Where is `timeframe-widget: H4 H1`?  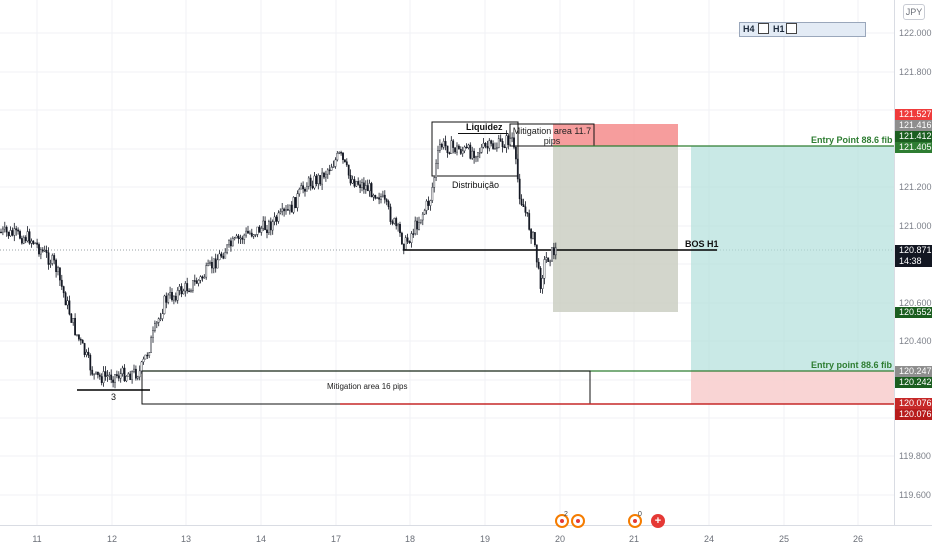
timeframe-widget: H4 H1 is located at coordinates (802, 29).